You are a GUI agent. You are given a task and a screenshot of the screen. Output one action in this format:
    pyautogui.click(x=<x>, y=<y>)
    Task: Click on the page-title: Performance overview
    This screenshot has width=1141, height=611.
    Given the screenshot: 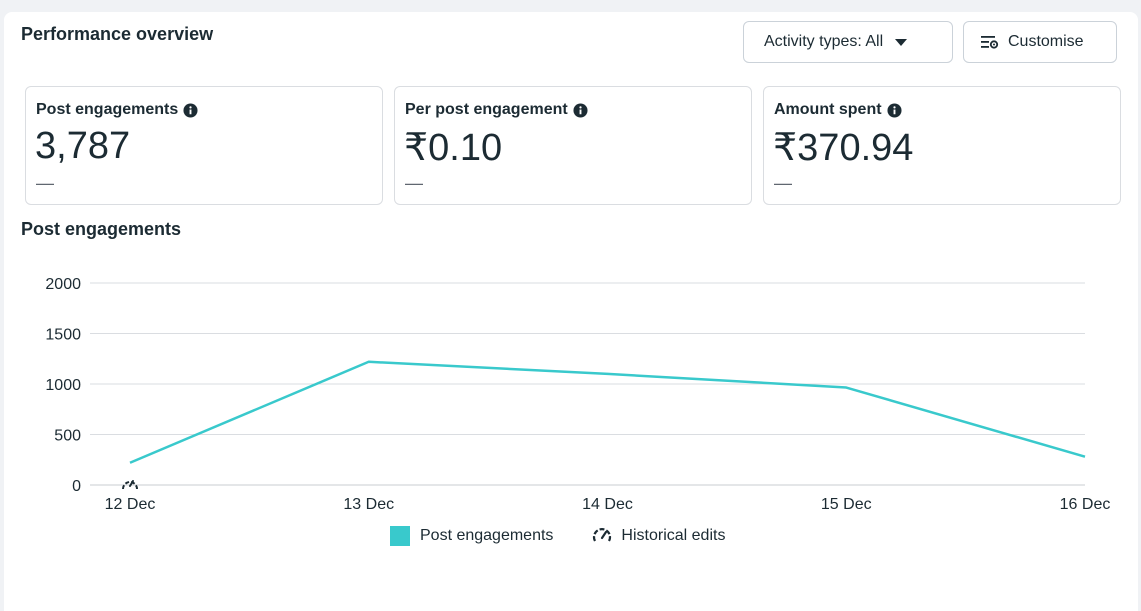 What is the action you would take?
    pyautogui.click(x=117, y=34)
    